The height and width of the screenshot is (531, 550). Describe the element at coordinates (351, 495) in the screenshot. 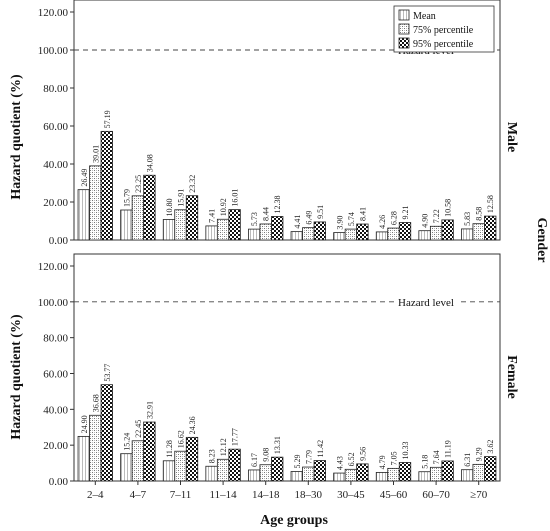

I see `x-tick-label: 30–45` at that location.